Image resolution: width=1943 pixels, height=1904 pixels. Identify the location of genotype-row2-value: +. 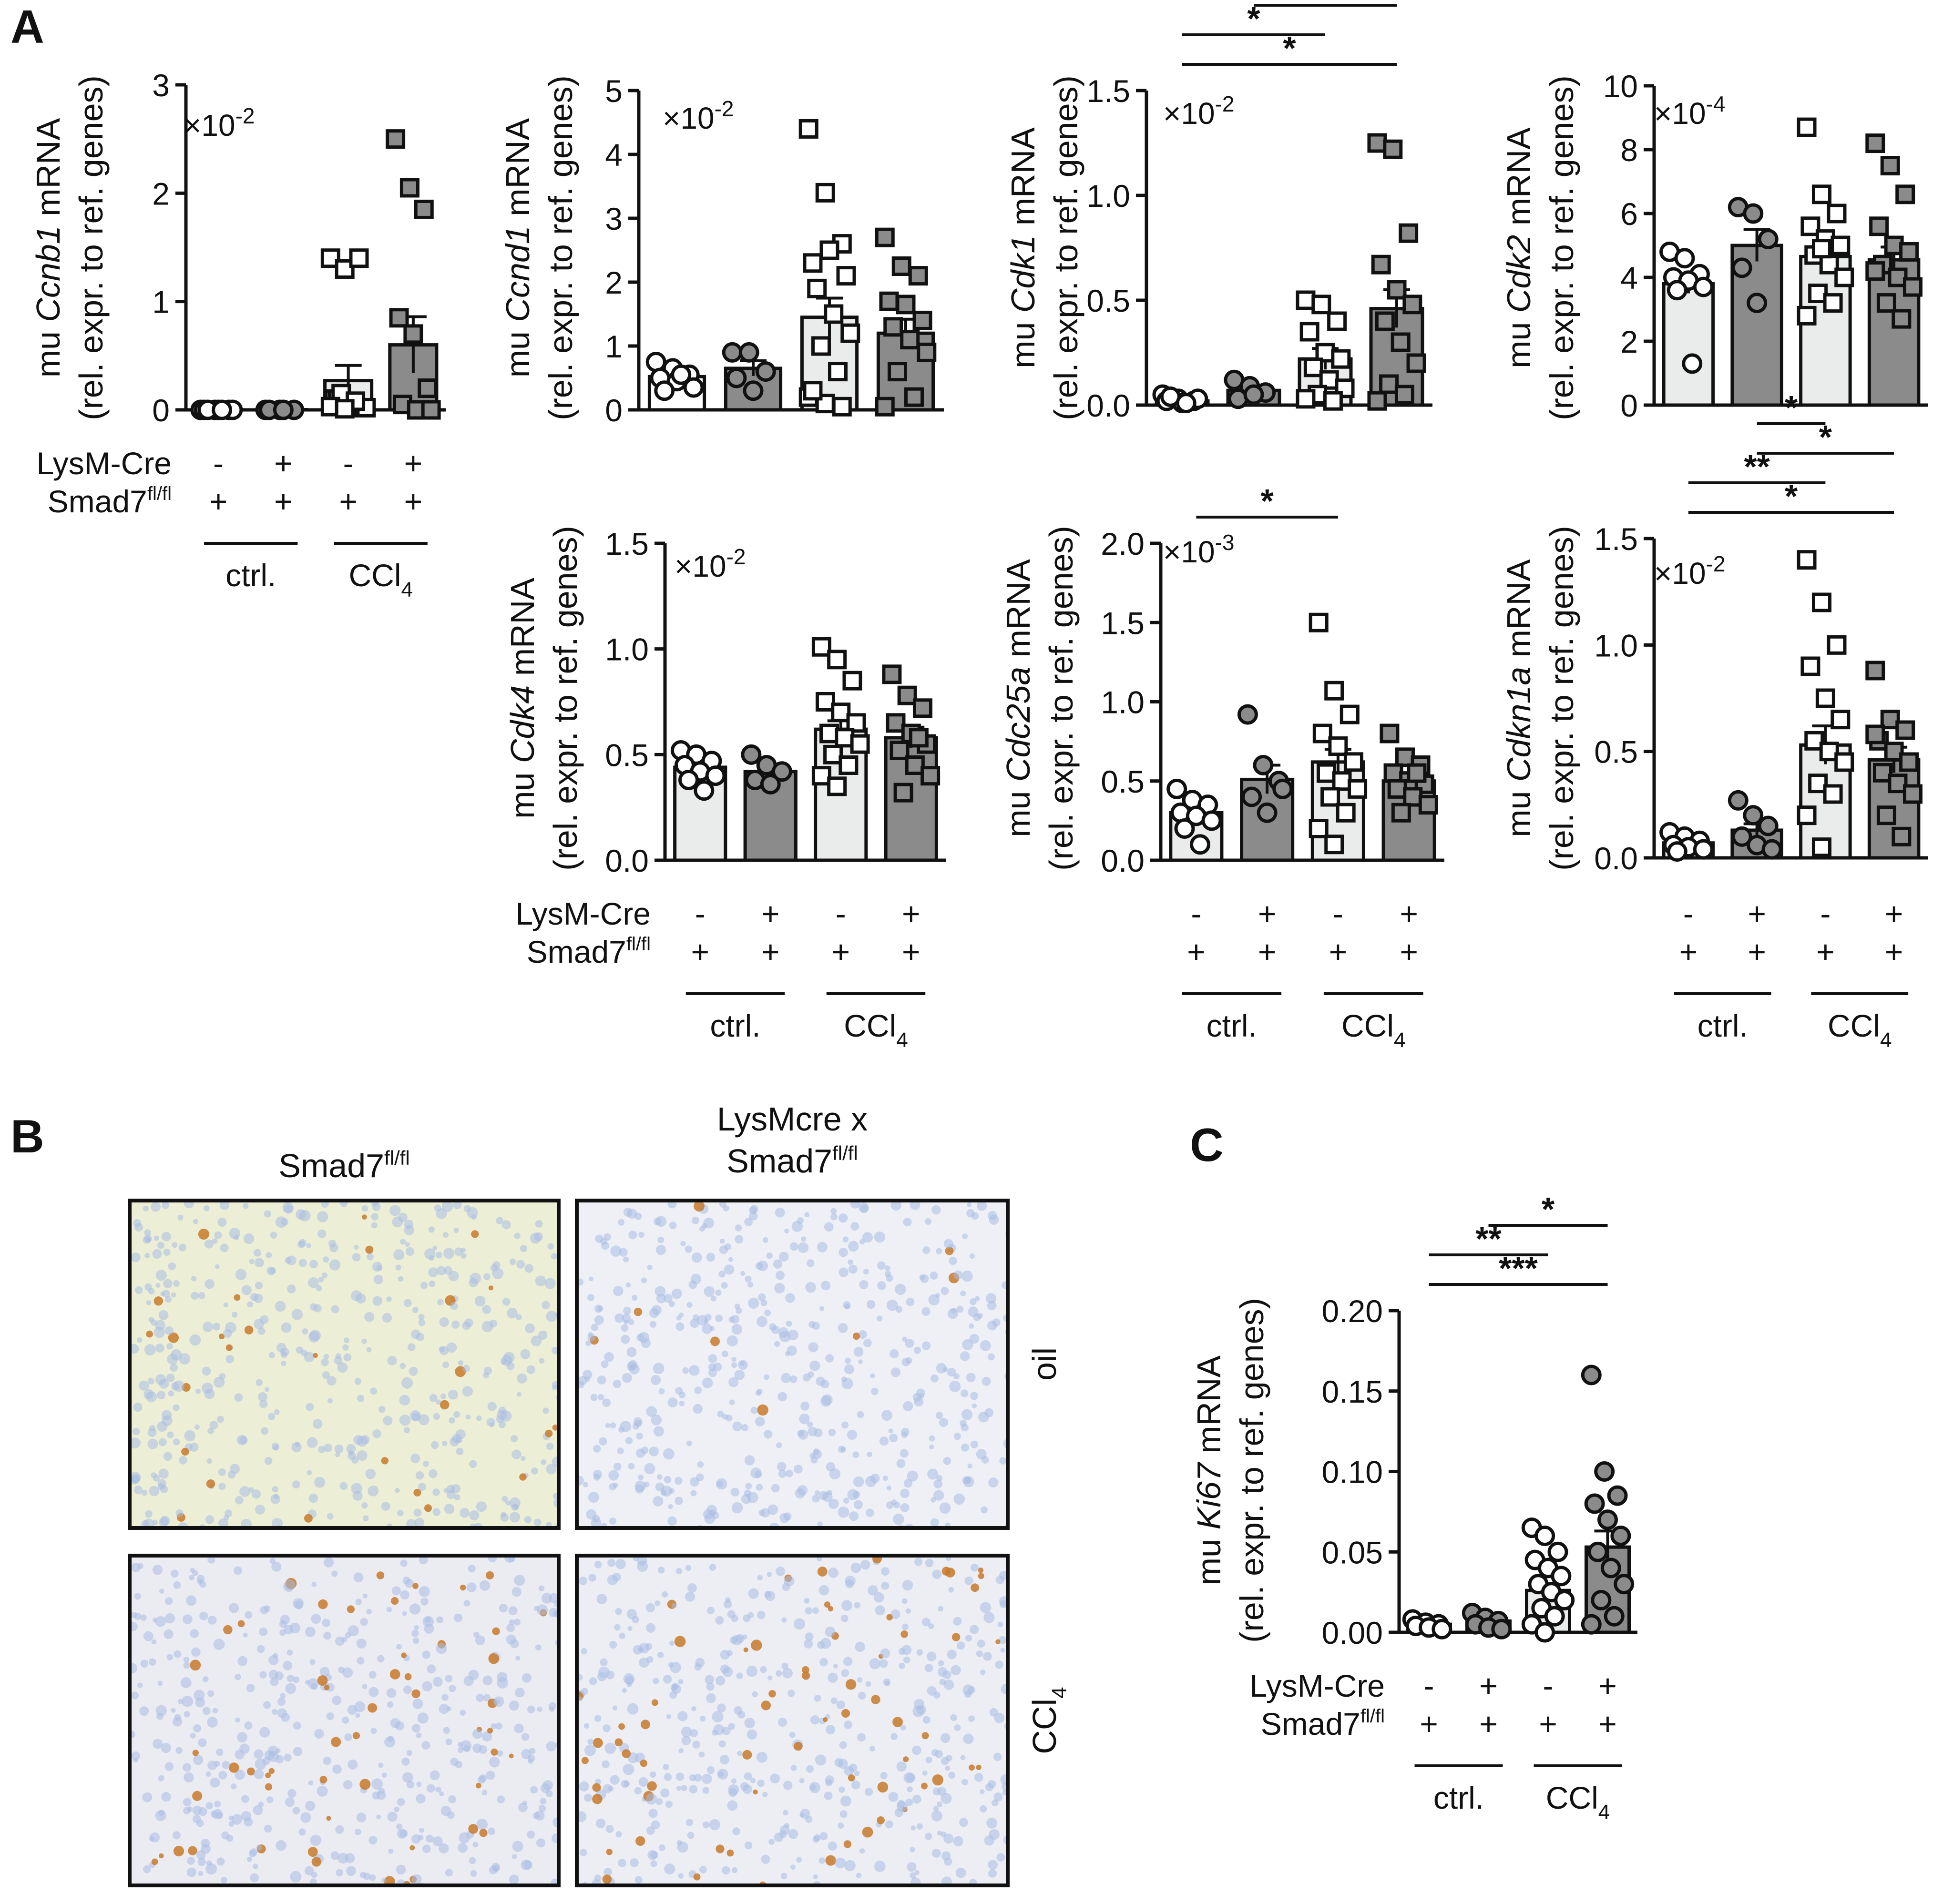
(1608, 1723).